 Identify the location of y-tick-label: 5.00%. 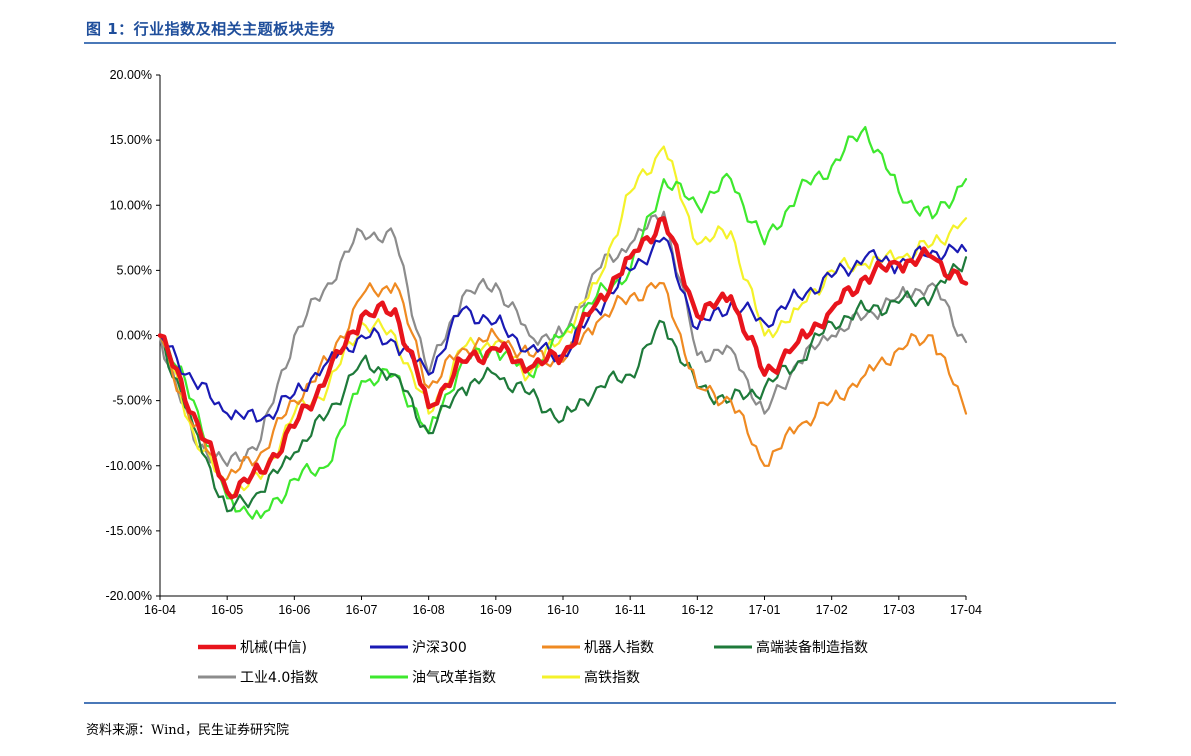
(134, 270).